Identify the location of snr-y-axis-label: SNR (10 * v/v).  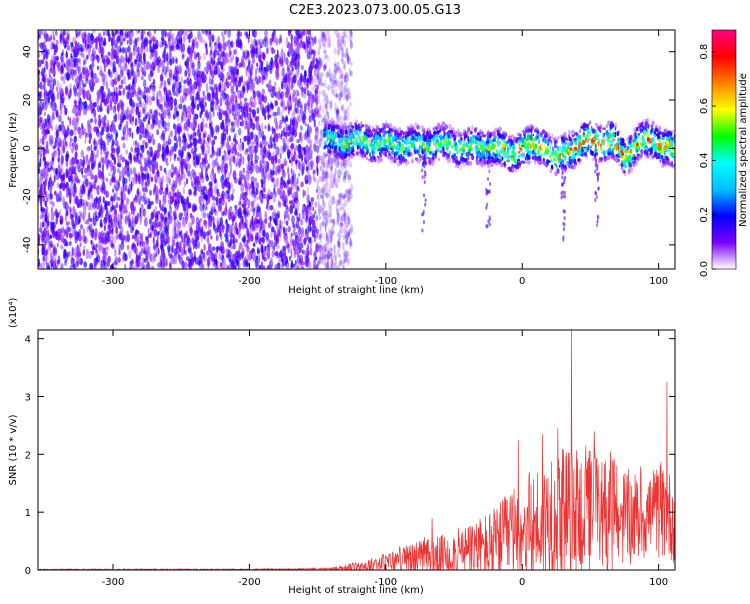
(13, 449).